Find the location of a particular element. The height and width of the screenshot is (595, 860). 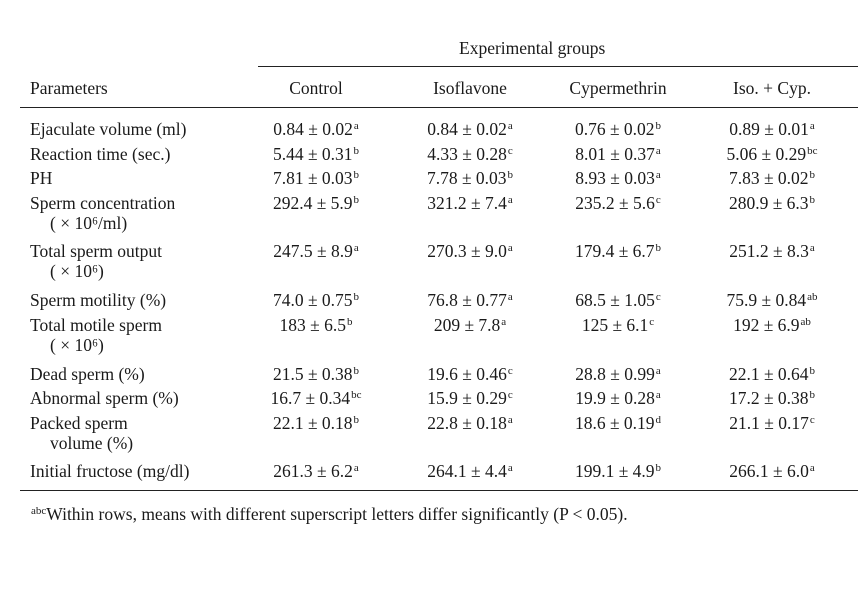

value-cell: 192 ± 6.9ab is located at coordinates (772, 326).